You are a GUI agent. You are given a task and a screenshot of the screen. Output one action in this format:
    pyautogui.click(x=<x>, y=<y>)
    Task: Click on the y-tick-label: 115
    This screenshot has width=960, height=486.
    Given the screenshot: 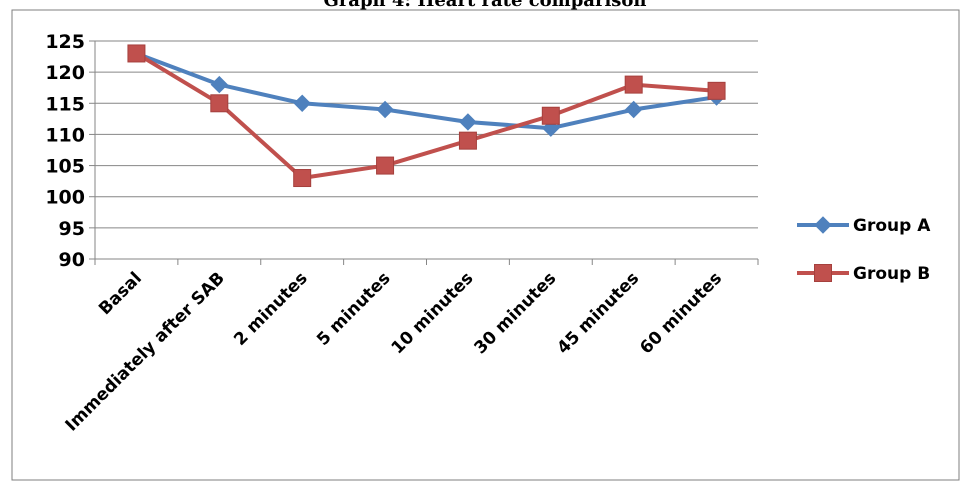 What is the action you would take?
    pyautogui.click(x=65, y=104)
    